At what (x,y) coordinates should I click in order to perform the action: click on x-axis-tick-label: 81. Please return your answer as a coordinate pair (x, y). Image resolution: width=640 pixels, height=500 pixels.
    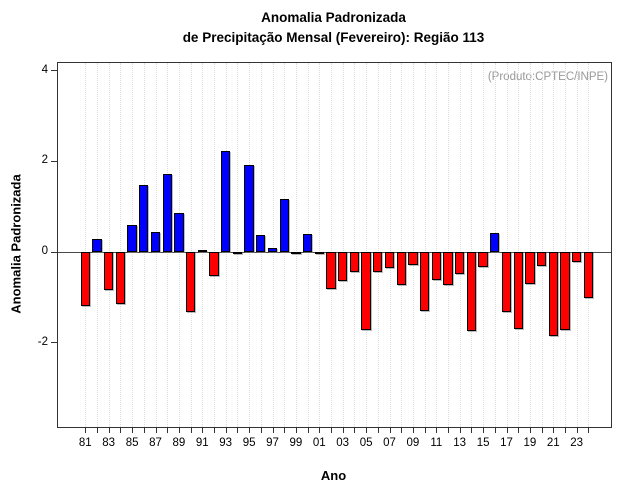
    Looking at the image, I should click on (85, 443).